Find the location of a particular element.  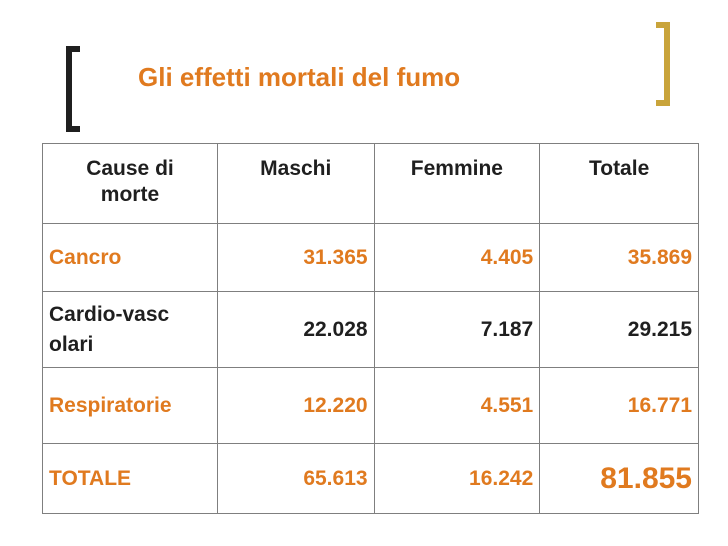

slide-title: Gli effetti mortali del fumo is located at coordinates (299, 77).